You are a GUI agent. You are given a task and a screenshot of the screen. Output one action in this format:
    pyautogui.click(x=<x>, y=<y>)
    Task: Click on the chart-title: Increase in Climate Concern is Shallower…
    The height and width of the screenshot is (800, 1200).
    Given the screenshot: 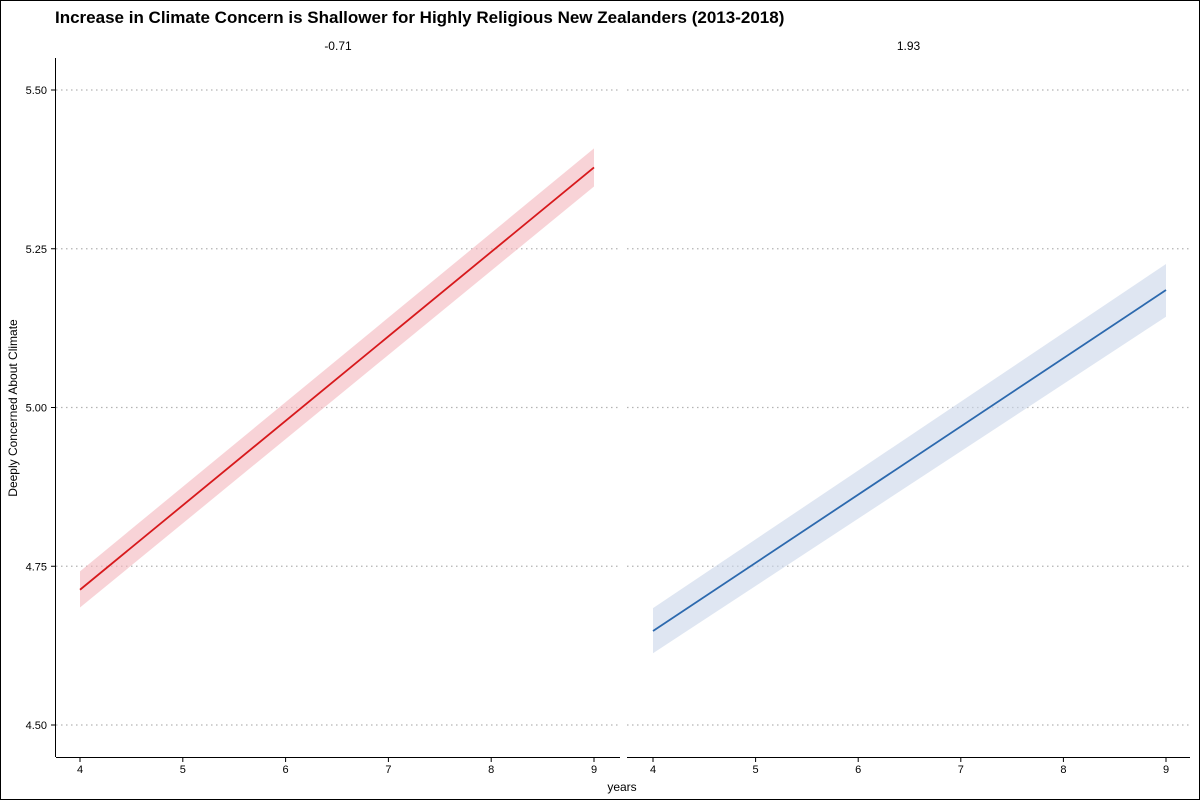 What is the action you would take?
    pyautogui.click(x=419, y=17)
    